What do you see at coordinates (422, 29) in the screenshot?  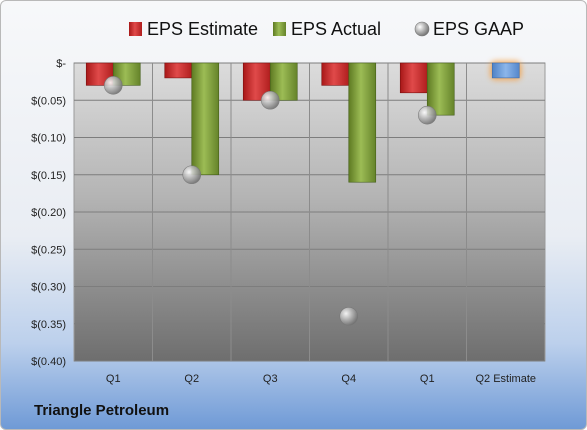 I see `legend-swatch-eps-gaap` at bounding box center [422, 29].